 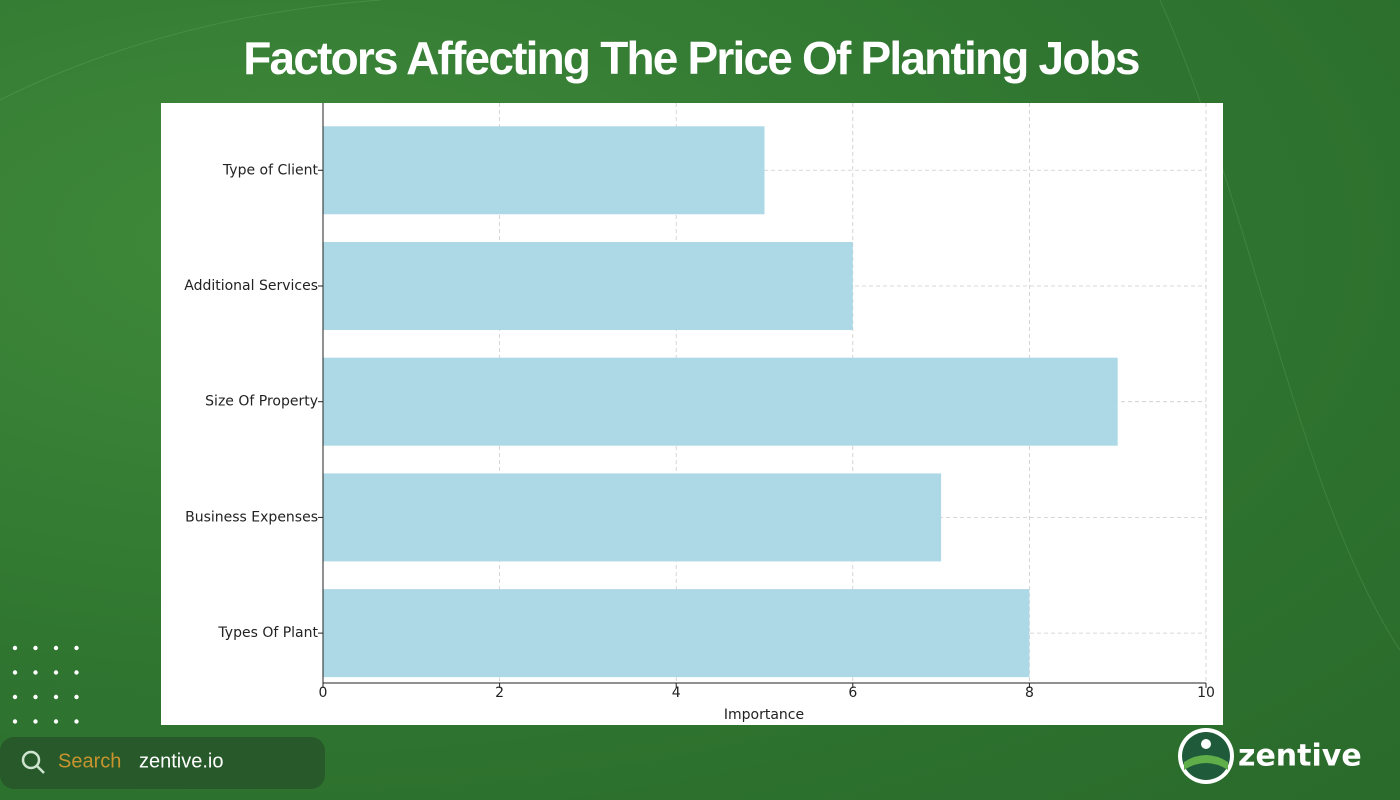 I want to click on search-text: zentive.io, so click(x=181, y=761).